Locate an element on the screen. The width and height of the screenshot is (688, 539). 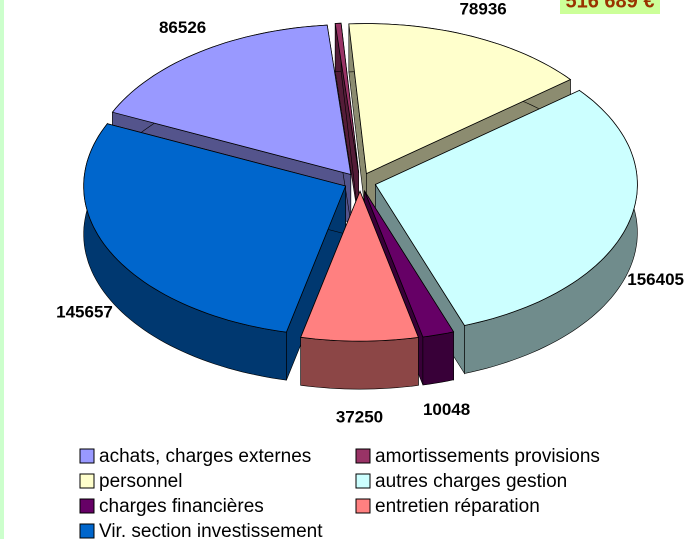
legend-label: charges financières is located at coordinates (181, 506).